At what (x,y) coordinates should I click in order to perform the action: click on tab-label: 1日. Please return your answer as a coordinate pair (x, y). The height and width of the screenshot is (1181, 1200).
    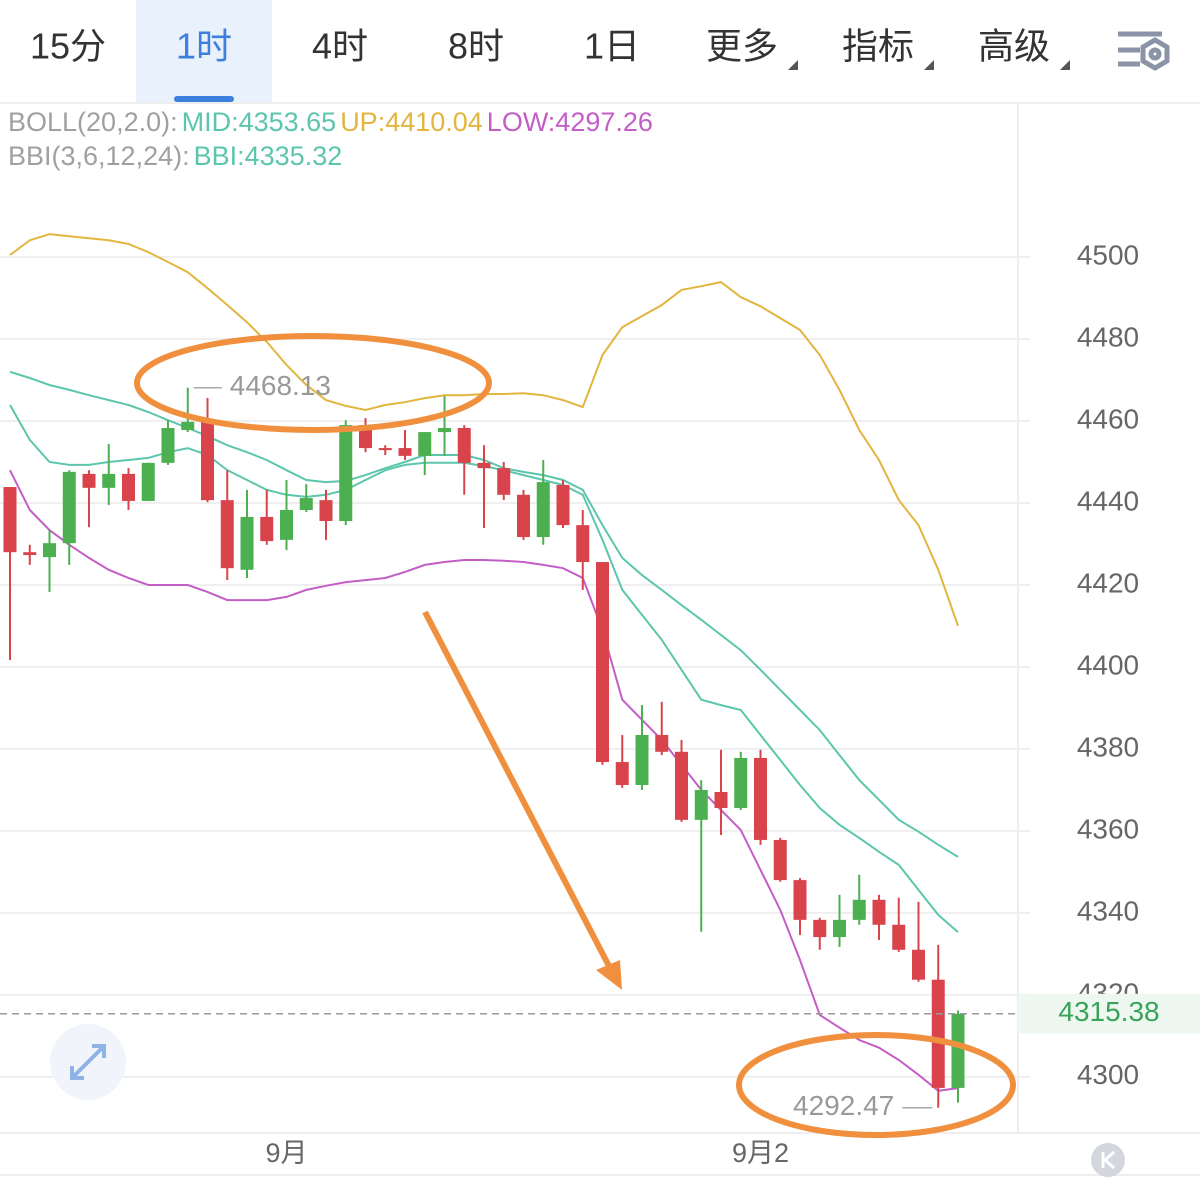
    Looking at the image, I should click on (612, 46).